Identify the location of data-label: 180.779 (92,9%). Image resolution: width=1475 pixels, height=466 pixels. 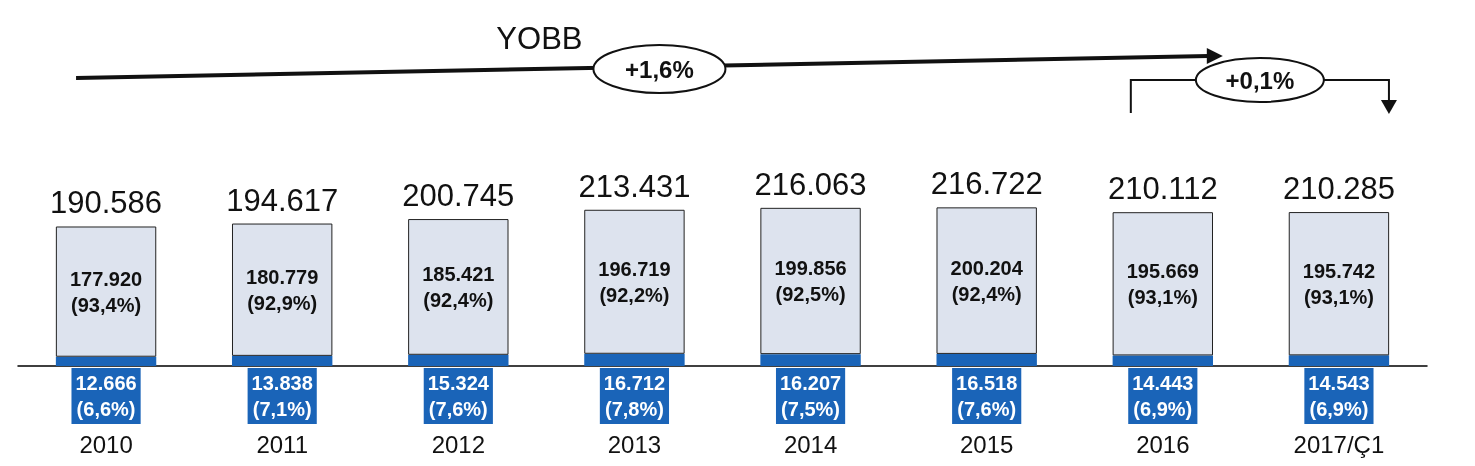
(282, 289).